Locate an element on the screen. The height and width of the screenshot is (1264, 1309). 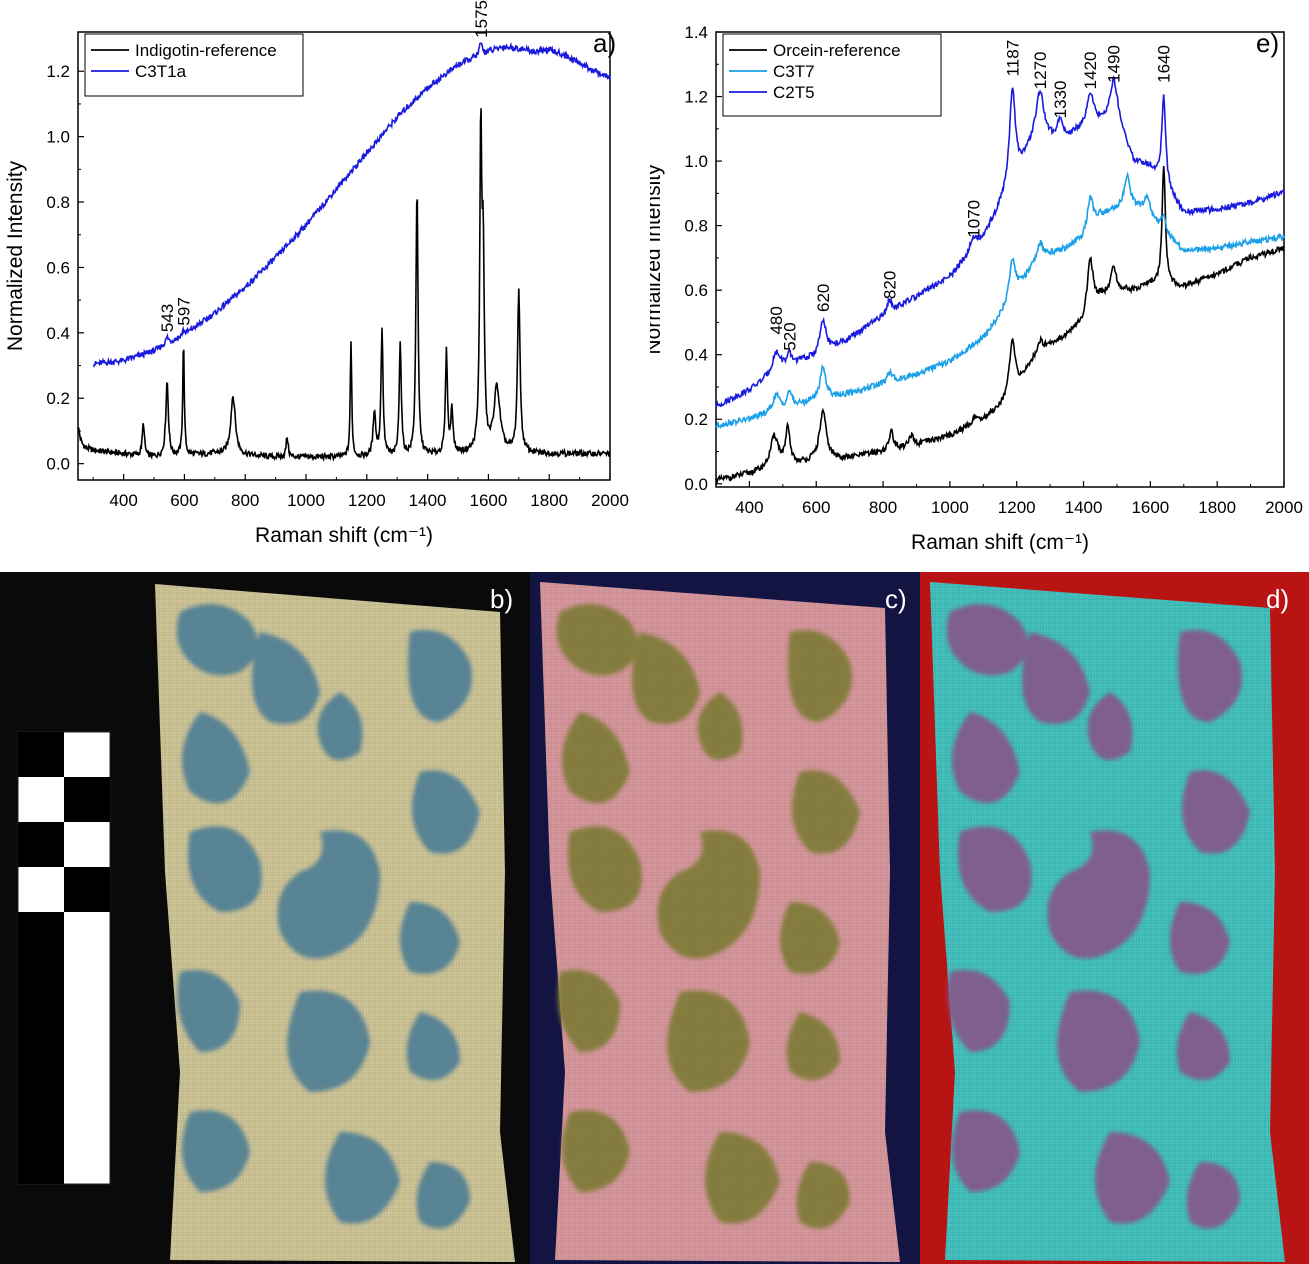
peak-label: 597 is located at coordinates (183, 311).